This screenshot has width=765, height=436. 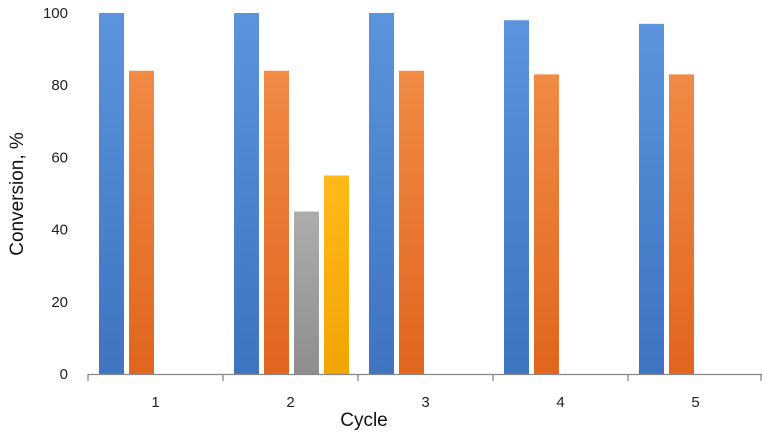 I want to click on x-tick-label: 4, so click(x=560, y=402).